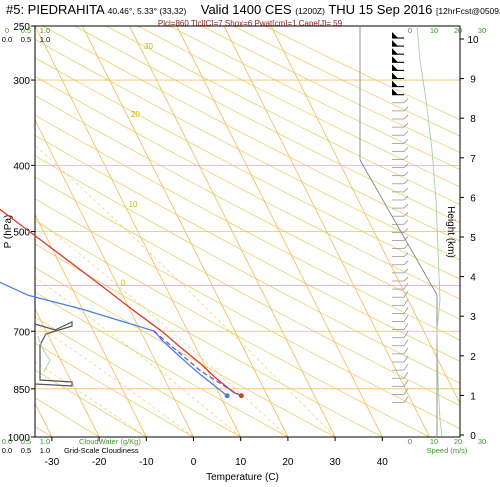  What do you see at coordinates (336, 462) in the screenshot?
I see `temp-tick-label: 30` at bounding box center [336, 462].